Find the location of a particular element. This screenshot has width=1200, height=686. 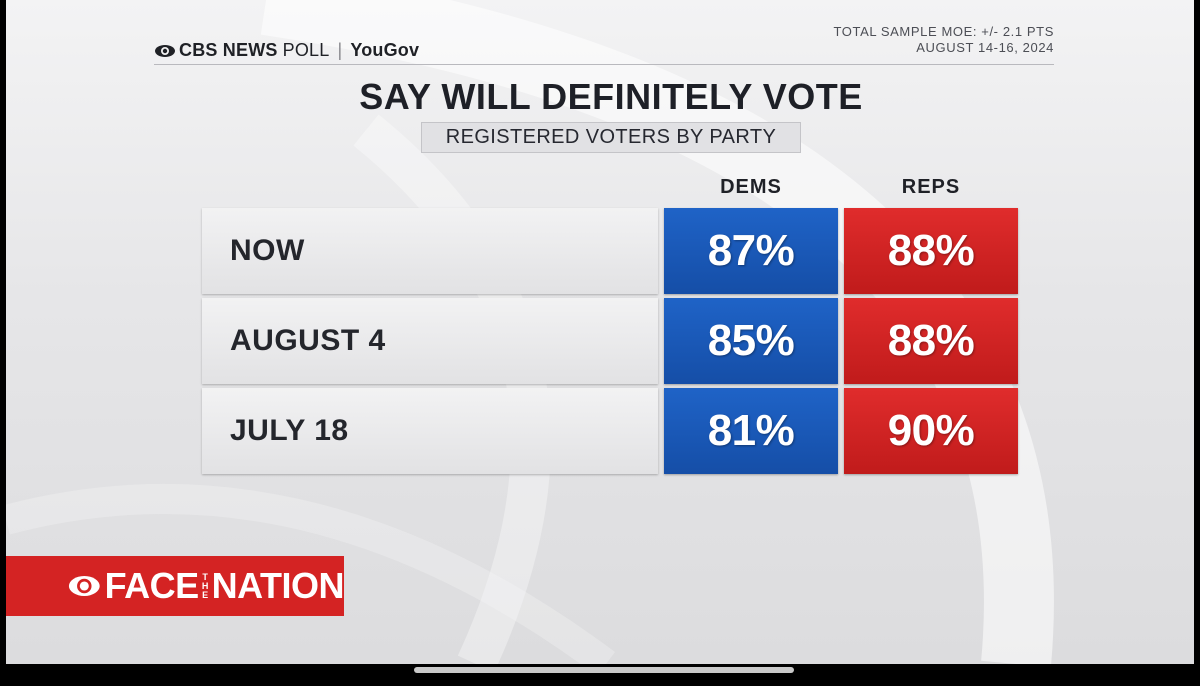

face-the-nation-logo: FACE THE NATION is located at coordinates (175, 586).